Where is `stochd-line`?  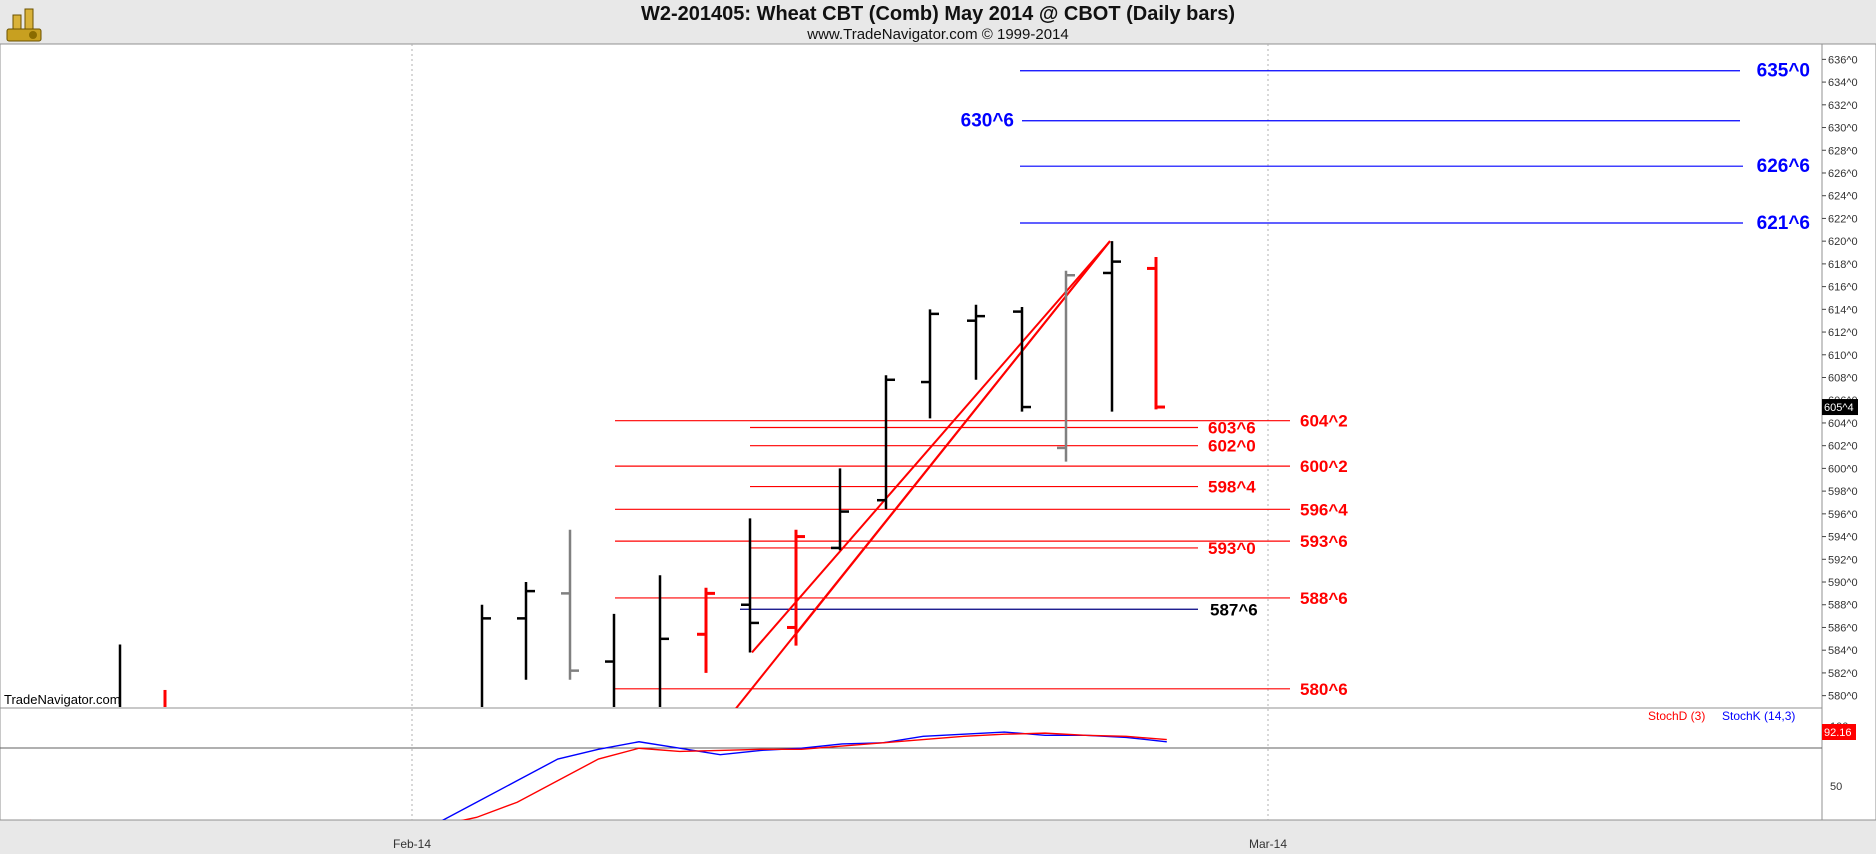
stochd-line is located at coordinates (598, 776).